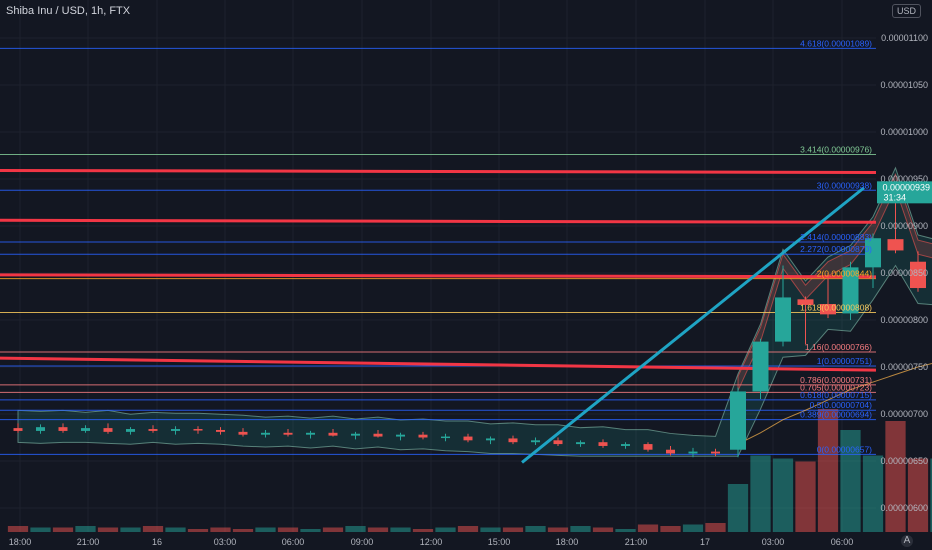  I want to click on fib-label: 0.786(0.00000731), so click(836, 380).